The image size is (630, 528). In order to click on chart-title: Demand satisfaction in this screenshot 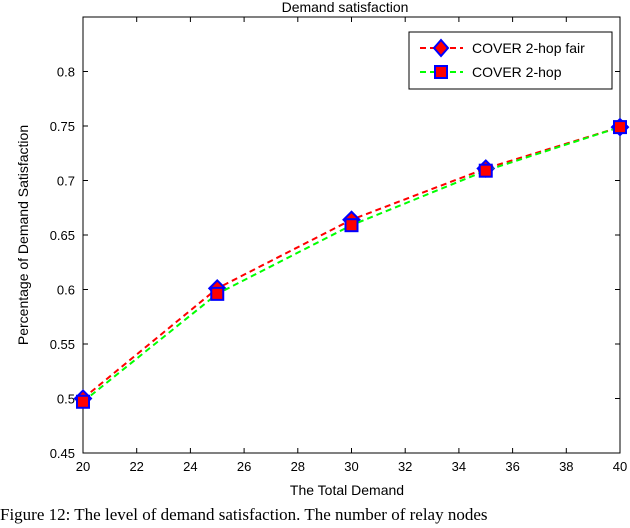, I will do `click(345, 7)`.